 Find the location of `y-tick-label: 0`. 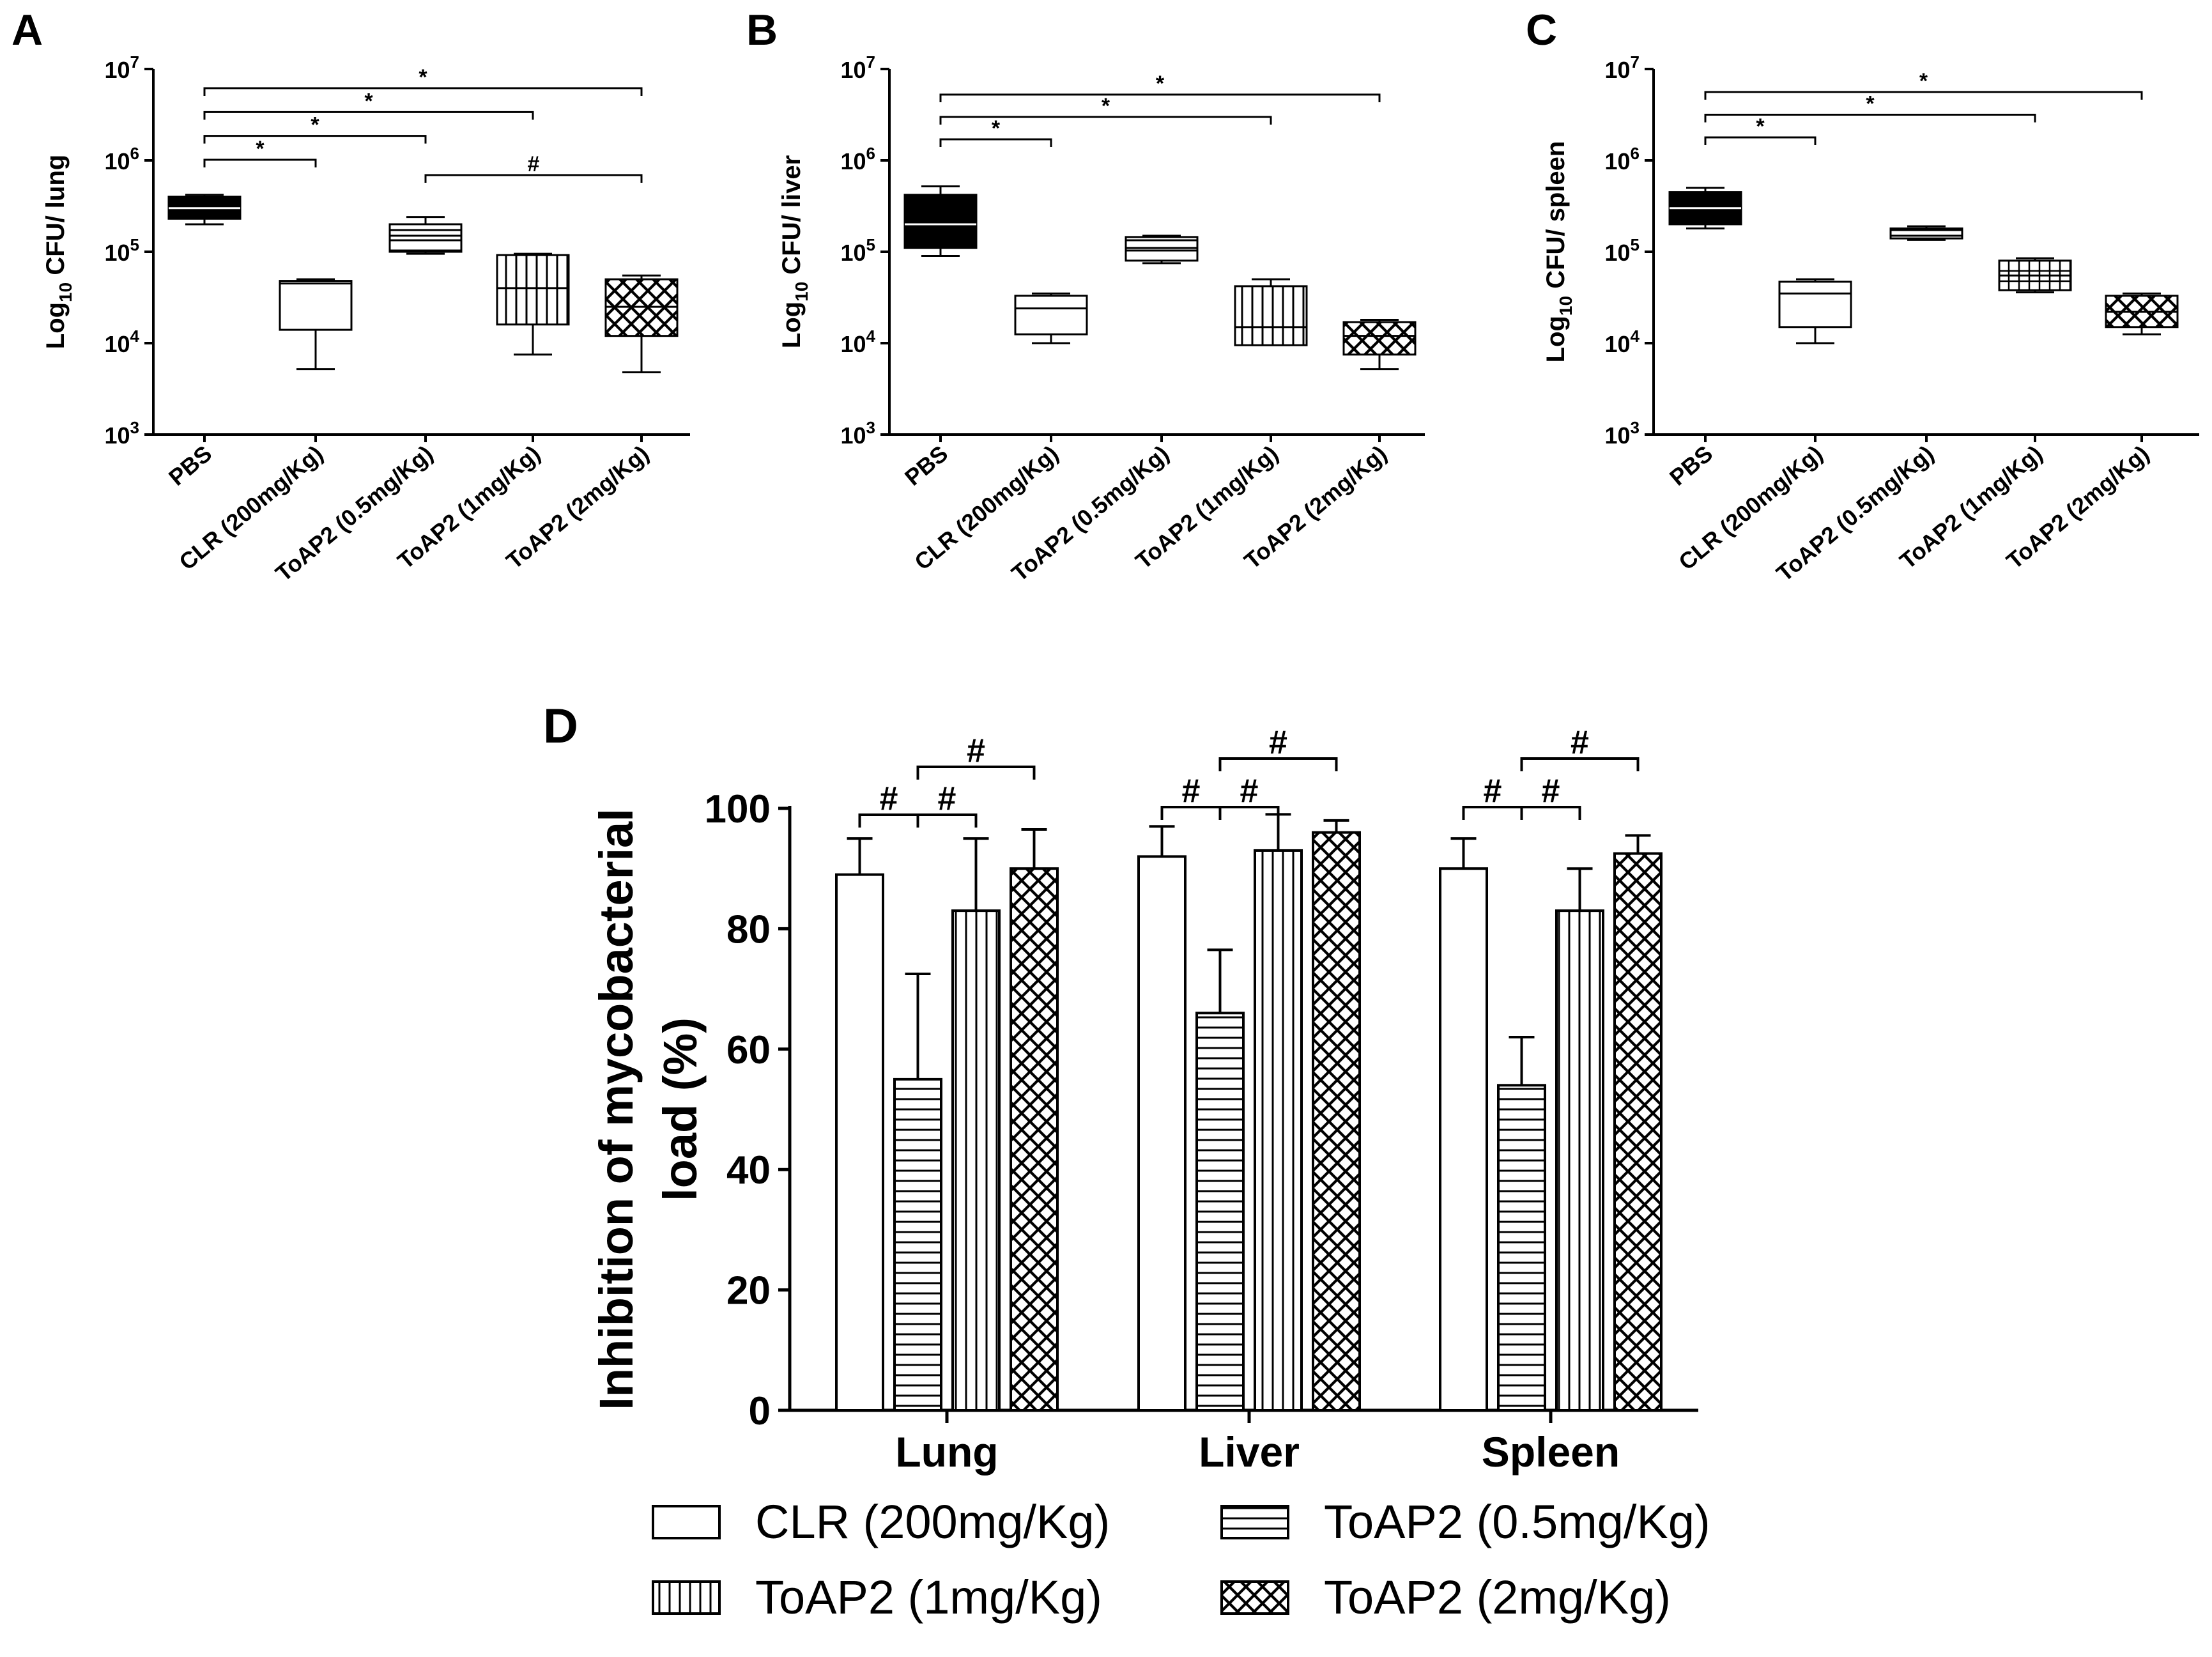

y-tick-label: 0 is located at coordinates (760, 1411).